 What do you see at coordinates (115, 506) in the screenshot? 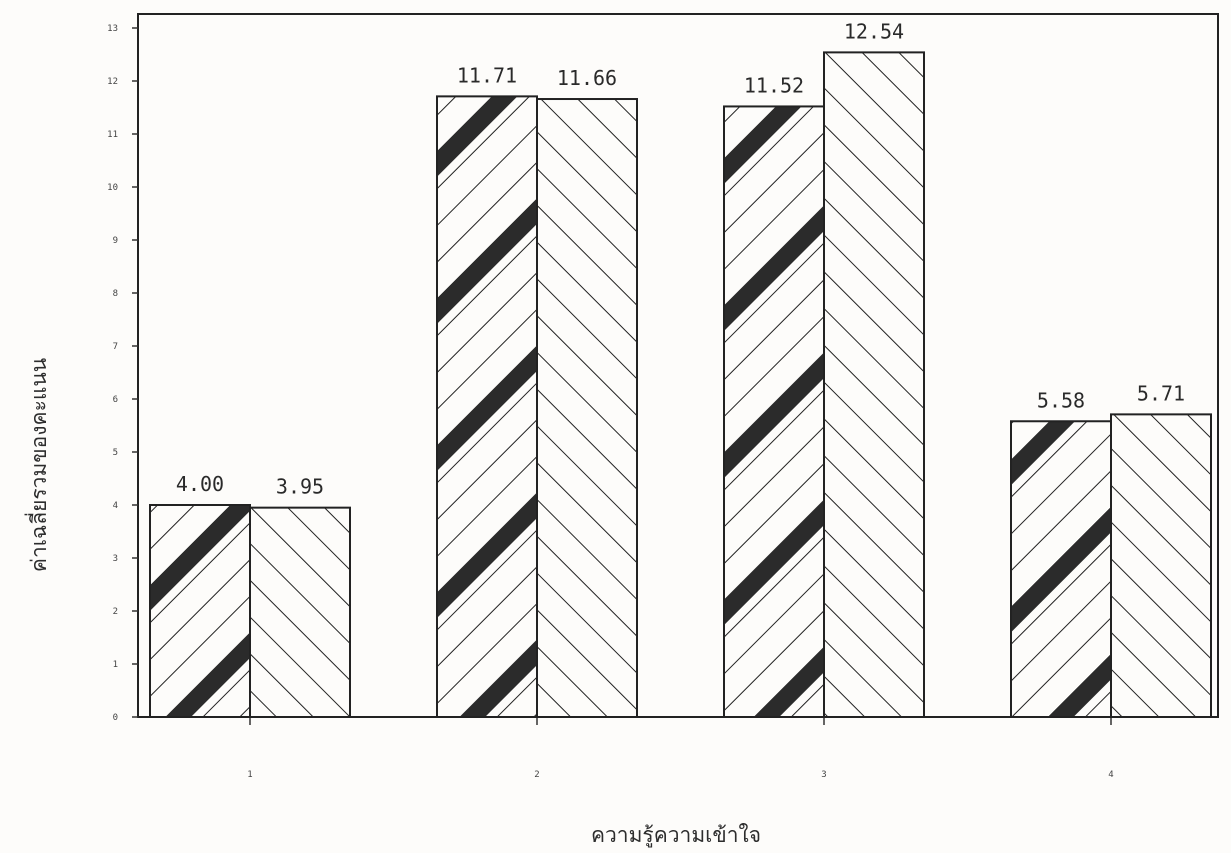
I see `y-tick-label: 4` at bounding box center [115, 506].